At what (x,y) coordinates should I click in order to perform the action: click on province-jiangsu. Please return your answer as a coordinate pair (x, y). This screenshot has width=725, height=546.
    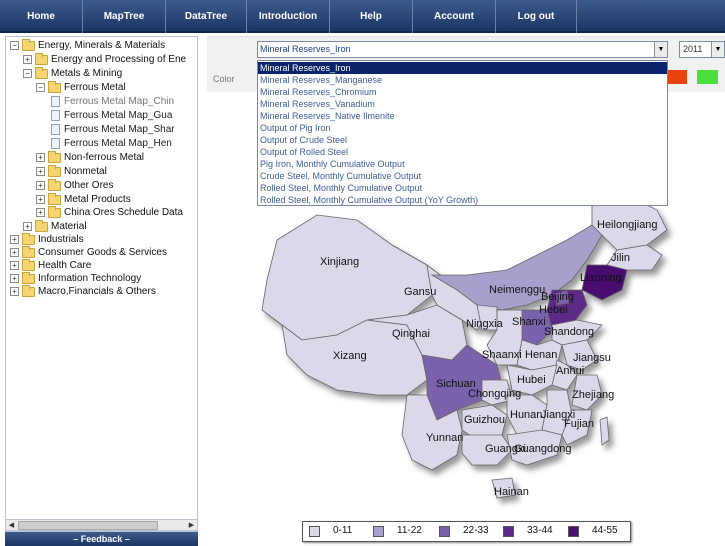
    Looking at the image, I should click on (579, 355).